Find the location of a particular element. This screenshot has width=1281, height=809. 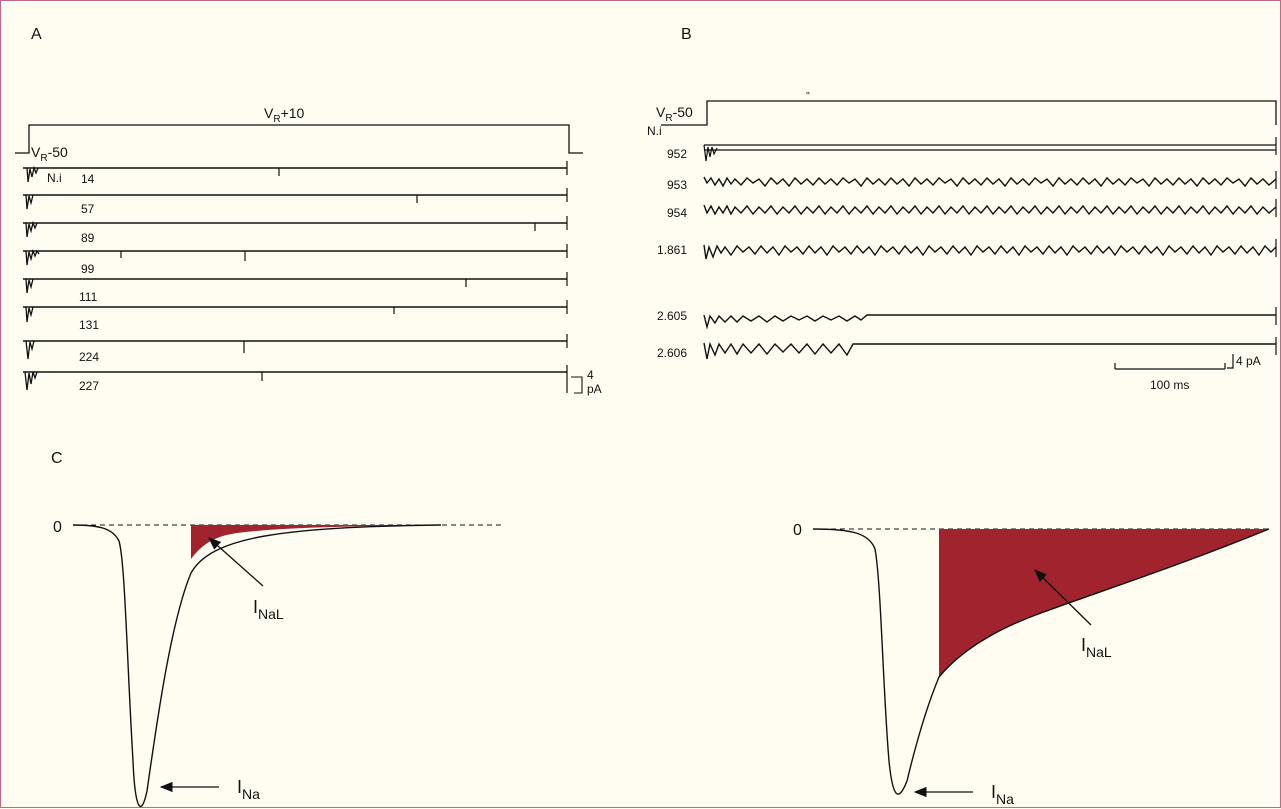

panel-c-right-zero: 0 is located at coordinates (797, 530).